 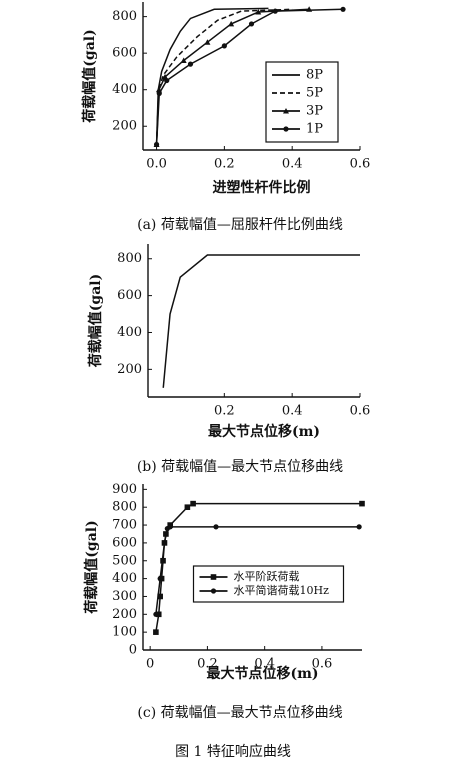 What do you see at coordinates (233, 751) in the screenshot?
I see `figure-caption: 图 1 特征响应曲线` at bounding box center [233, 751].